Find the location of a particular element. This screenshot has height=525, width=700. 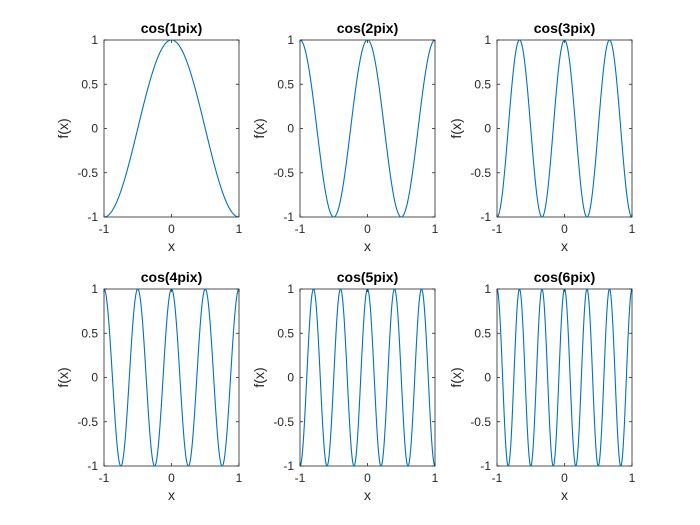

subplot-6-ytick-label: -1 is located at coordinates (485, 466).